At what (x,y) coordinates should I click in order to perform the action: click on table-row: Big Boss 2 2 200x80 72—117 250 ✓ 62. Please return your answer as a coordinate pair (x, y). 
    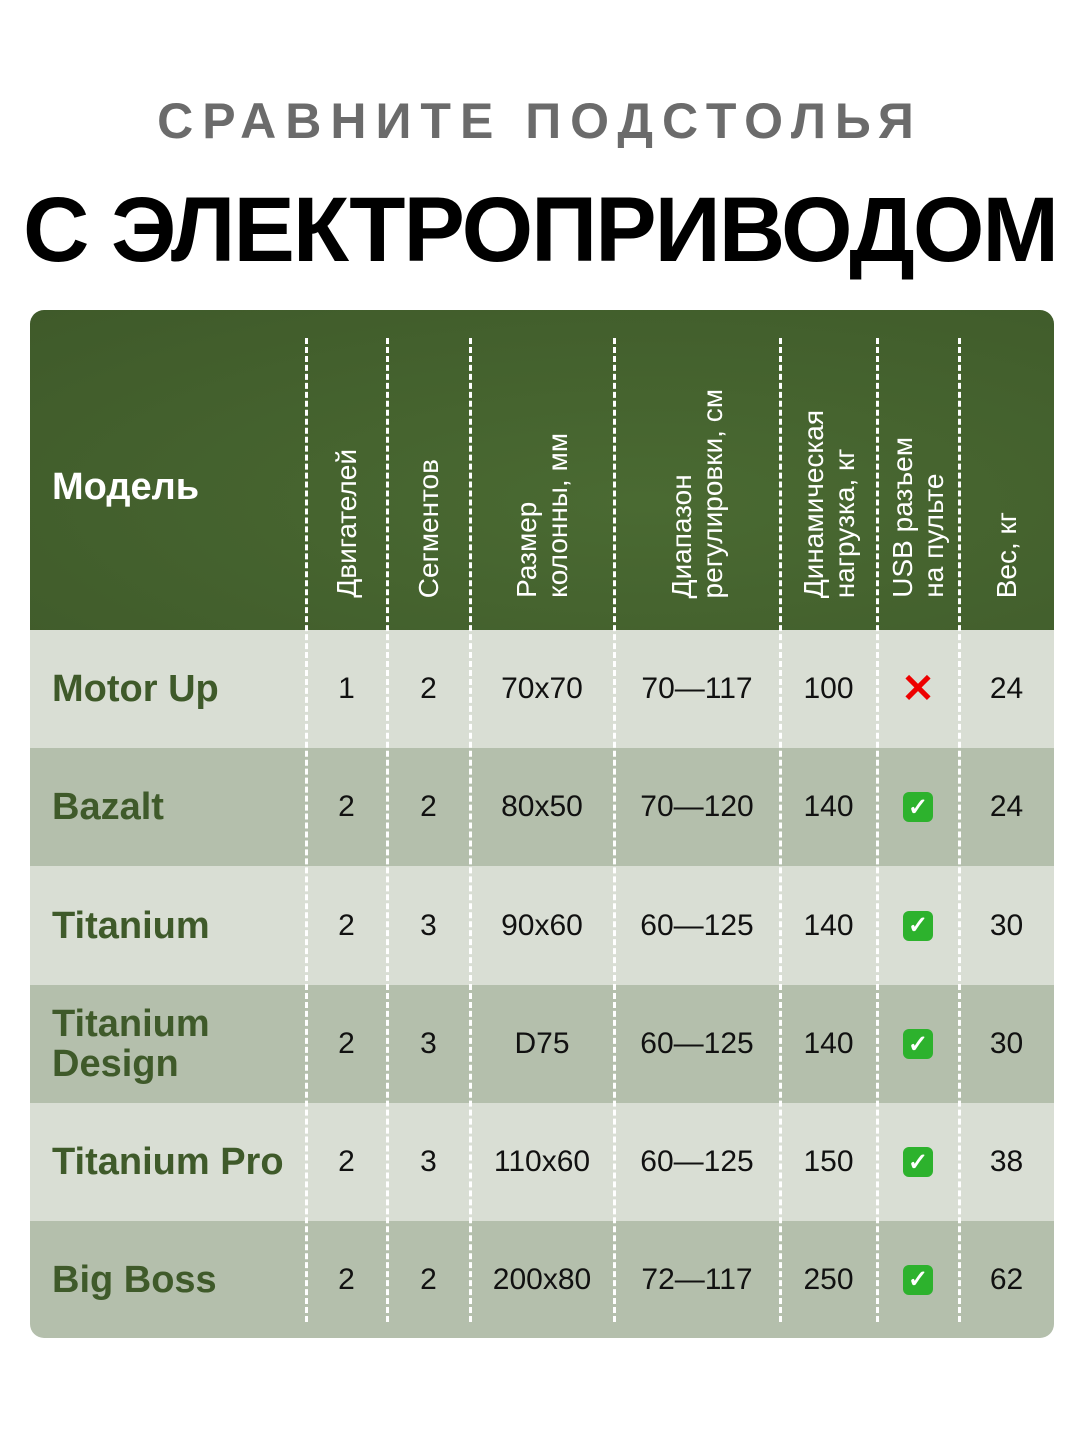
    Looking at the image, I should click on (542, 1279).